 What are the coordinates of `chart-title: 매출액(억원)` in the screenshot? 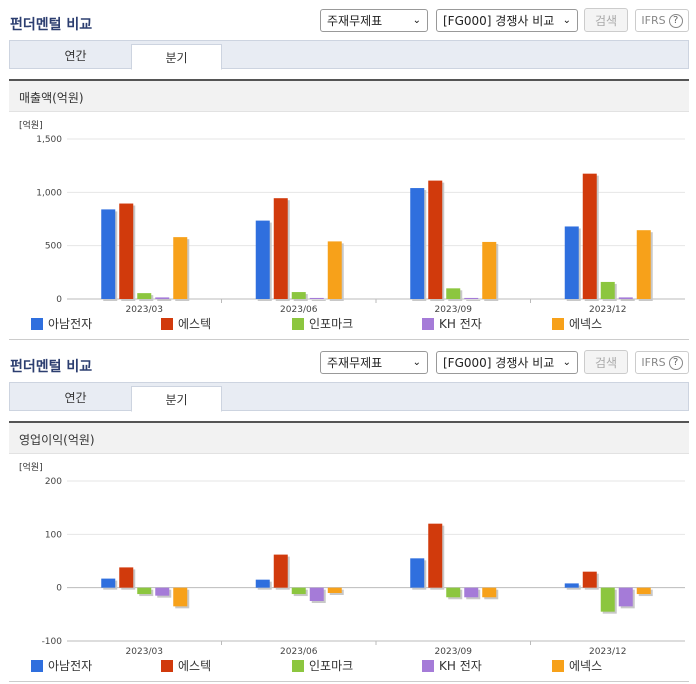 It's located at (349, 96).